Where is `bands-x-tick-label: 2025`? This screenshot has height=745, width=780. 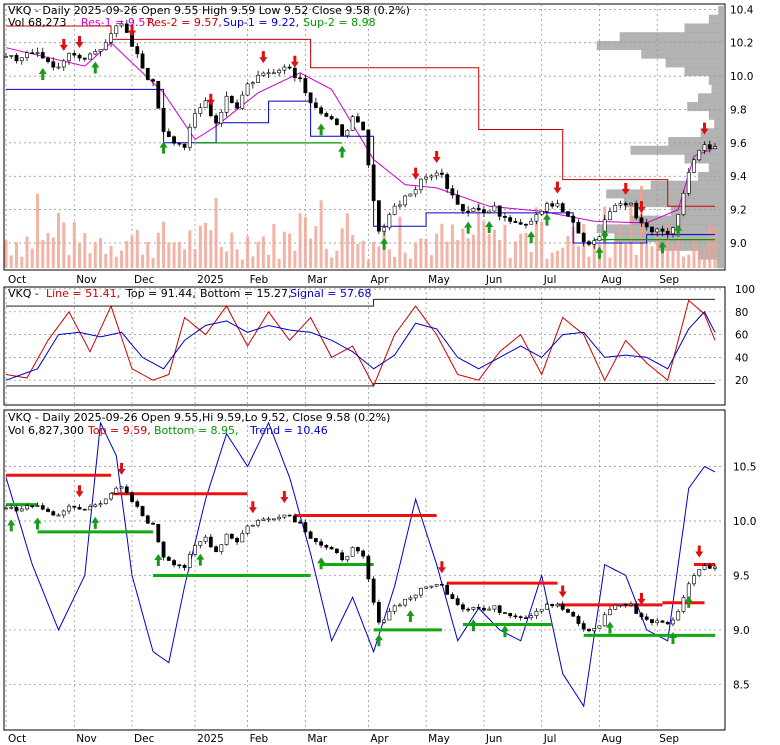 bands-x-tick-label: 2025 is located at coordinates (210, 739).